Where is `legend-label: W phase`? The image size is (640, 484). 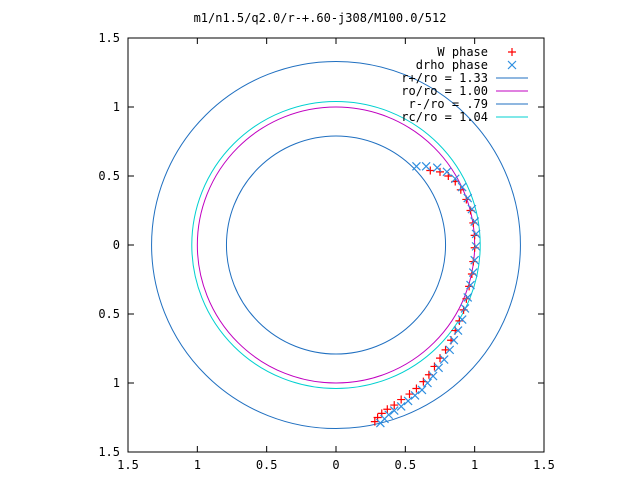
legend-label: W phase is located at coordinates (462, 52).